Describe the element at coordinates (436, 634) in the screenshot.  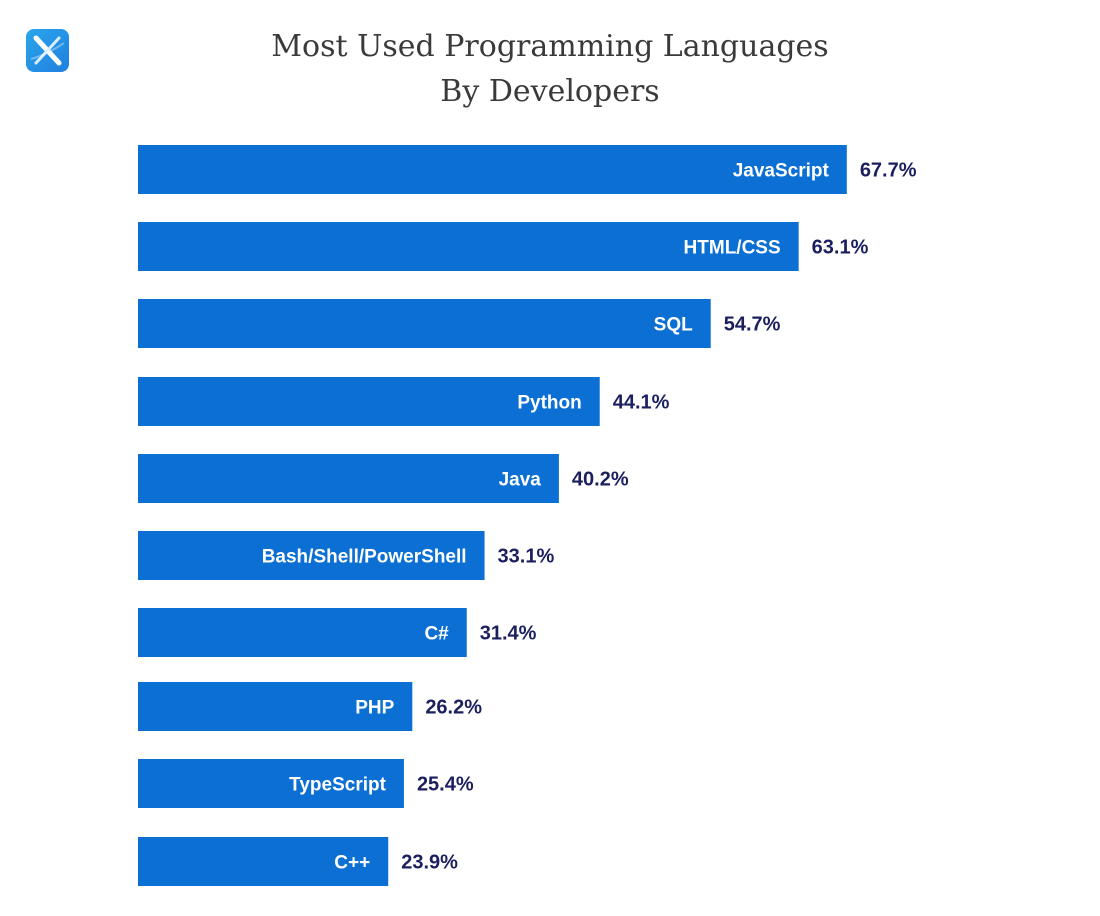
I see `bar-category-label: C#` at that location.